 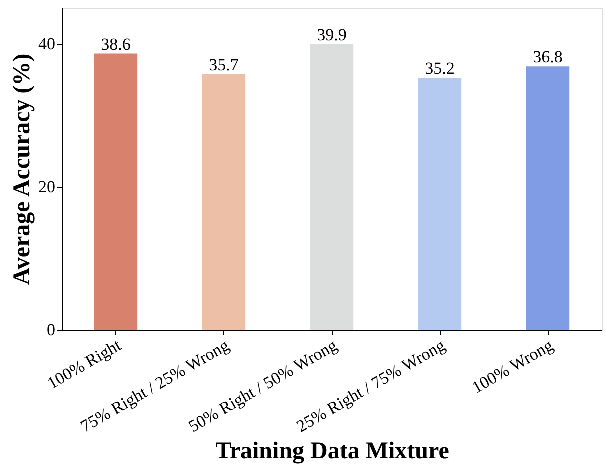 I want to click on data-label: 35.7, so click(x=224, y=65).